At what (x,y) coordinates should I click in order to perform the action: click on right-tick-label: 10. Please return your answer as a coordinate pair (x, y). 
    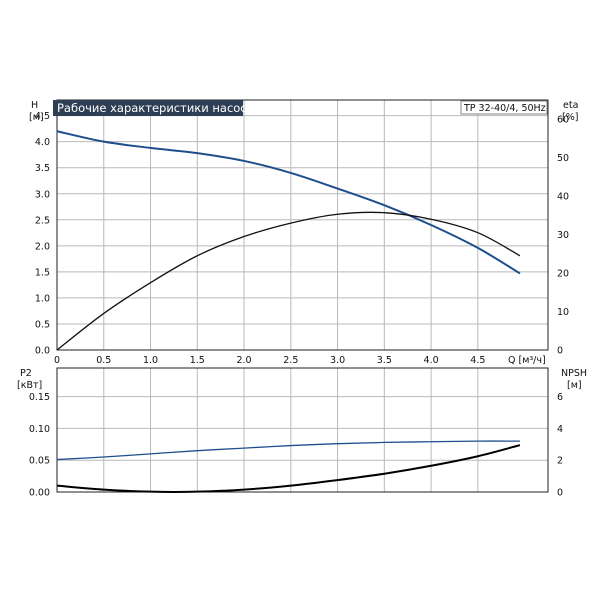
    Looking at the image, I should click on (563, 312).